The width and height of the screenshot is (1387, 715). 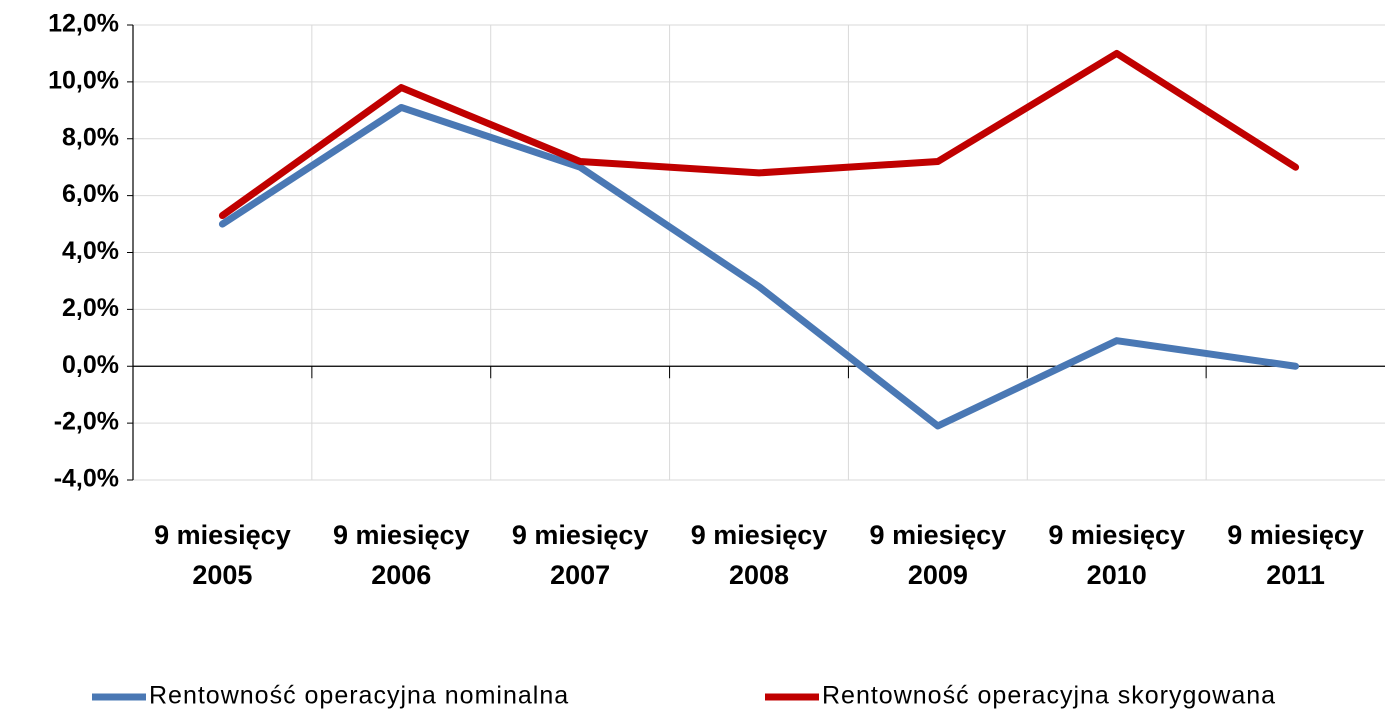 What do you see at coordinates (401, 555) in the screenshot?
I see `x-tick-label: 9 miesięcy 2006` at bounding box center [401, 555].